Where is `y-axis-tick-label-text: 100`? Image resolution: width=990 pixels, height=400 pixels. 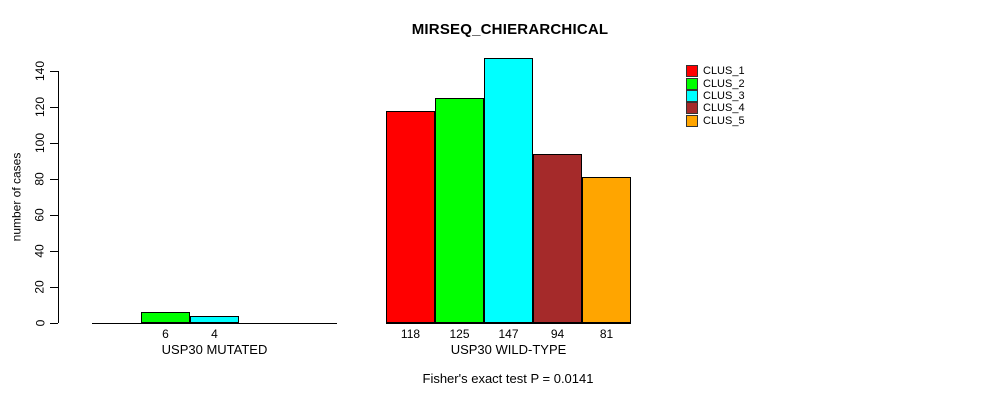
y-axis-tick-label-text: 100 is located at coordinates (40, 143).